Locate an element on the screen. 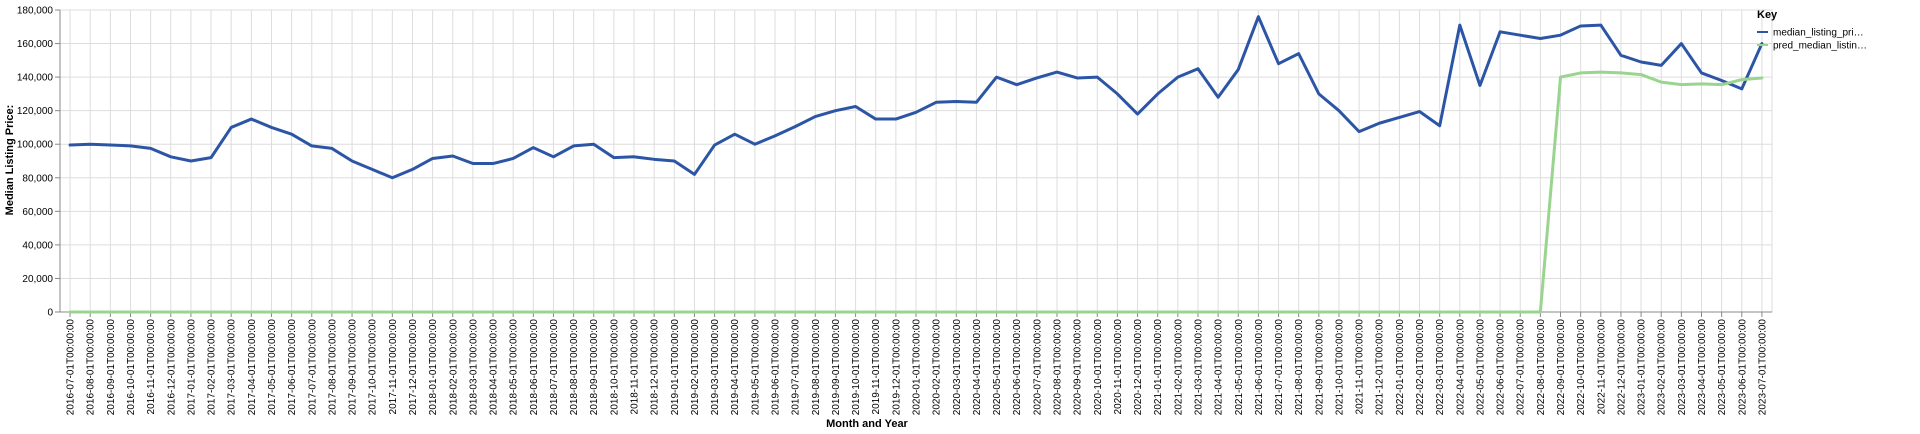 The width and height of the screenshot is (1920, 434). x-tick-label: 2023-01-01T00:00:00 is located at coordinates (1642, 367).